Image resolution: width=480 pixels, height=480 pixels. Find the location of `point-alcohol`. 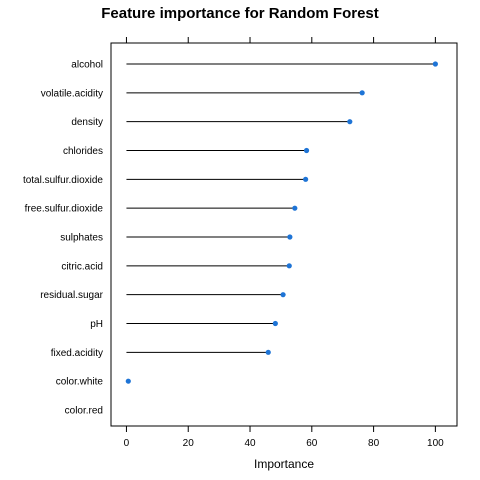

point-alcohol is located at coordinates (435, 64).